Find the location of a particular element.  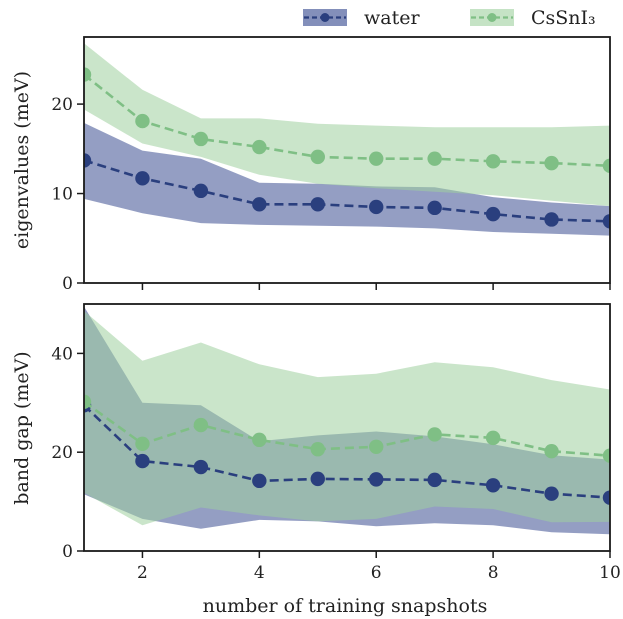

x-axis-title: number of training snapshots is located at coordinates (345, 606).